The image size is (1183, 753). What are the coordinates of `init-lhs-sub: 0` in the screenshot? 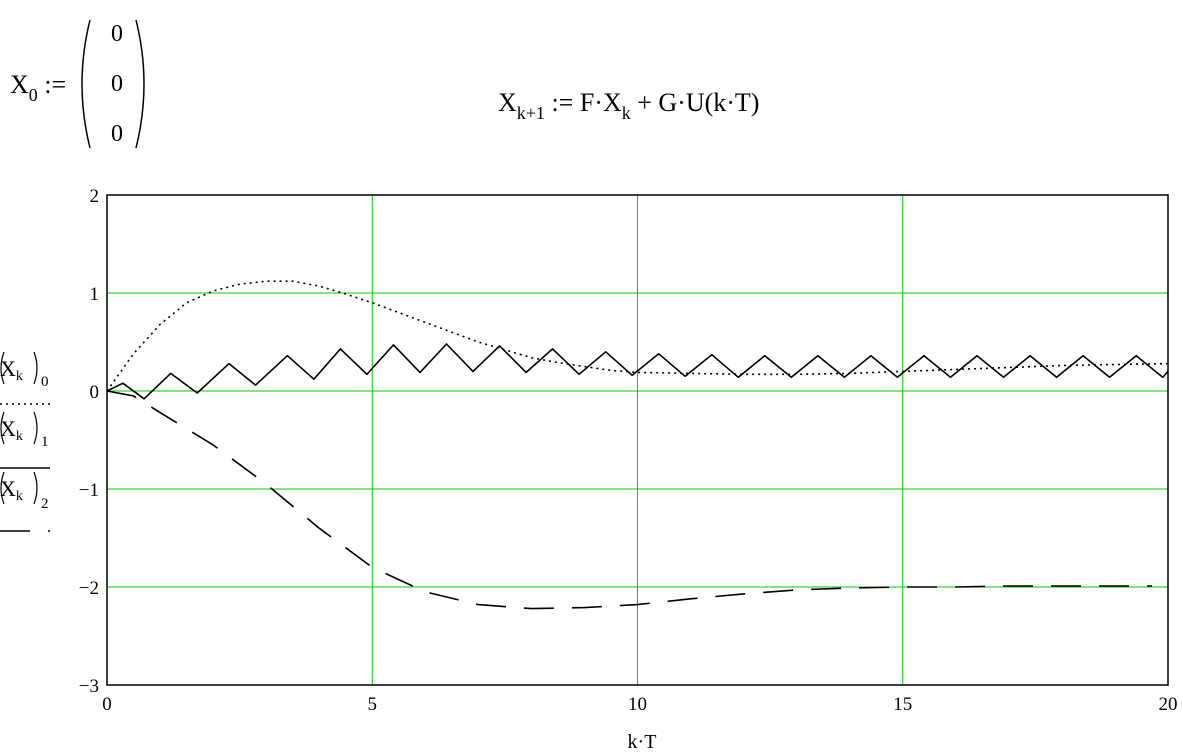 It's located at (33, 95).